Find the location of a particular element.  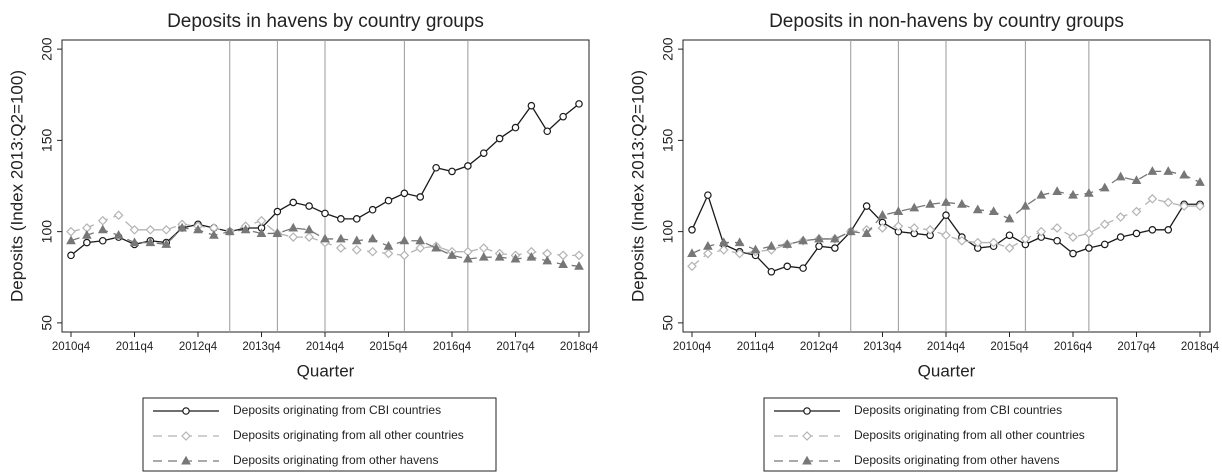

y-axis-label: Deposits (Index 2013:Q2=100) is located at coordinates (637, 186).